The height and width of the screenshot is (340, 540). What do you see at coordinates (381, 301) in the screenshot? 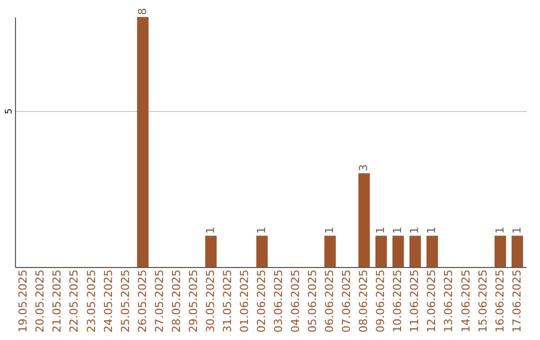
I see `x-tick-label: 09.06.2025` at bounding box center [381, 301].